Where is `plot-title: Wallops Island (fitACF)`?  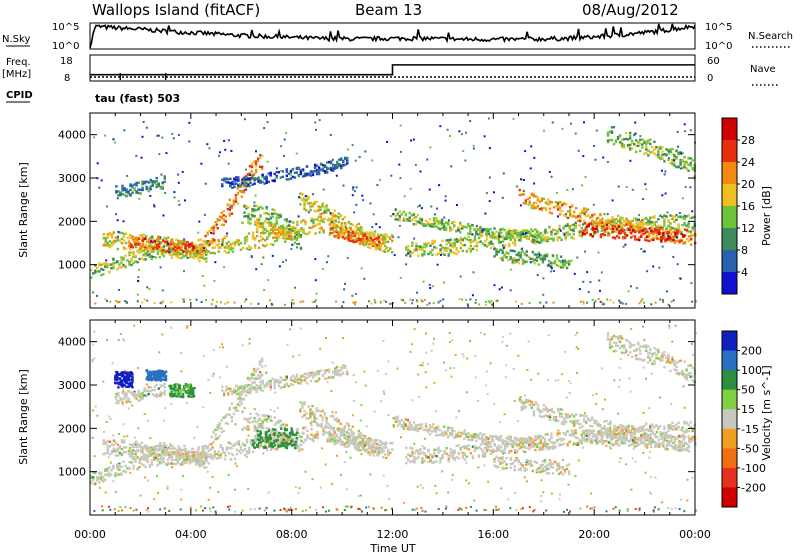
plot-title: Wallops Island (fitACF) is located at coordinates (176, 10).